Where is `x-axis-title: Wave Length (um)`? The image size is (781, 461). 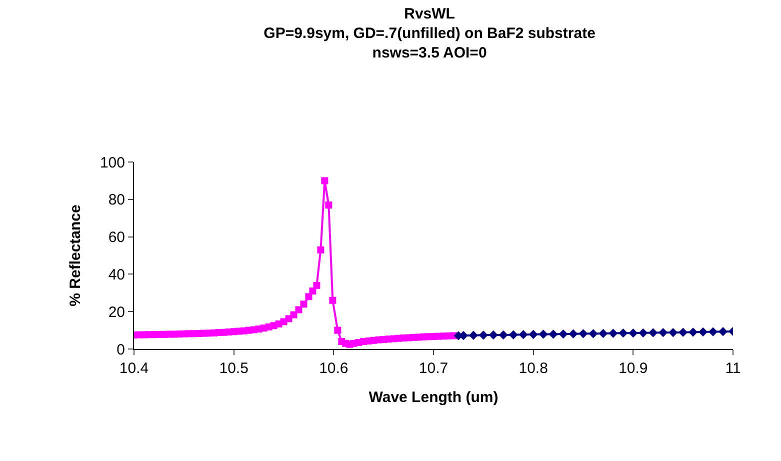
x-axis-title: Wave Length (um) is located at coordinates (433, 397).